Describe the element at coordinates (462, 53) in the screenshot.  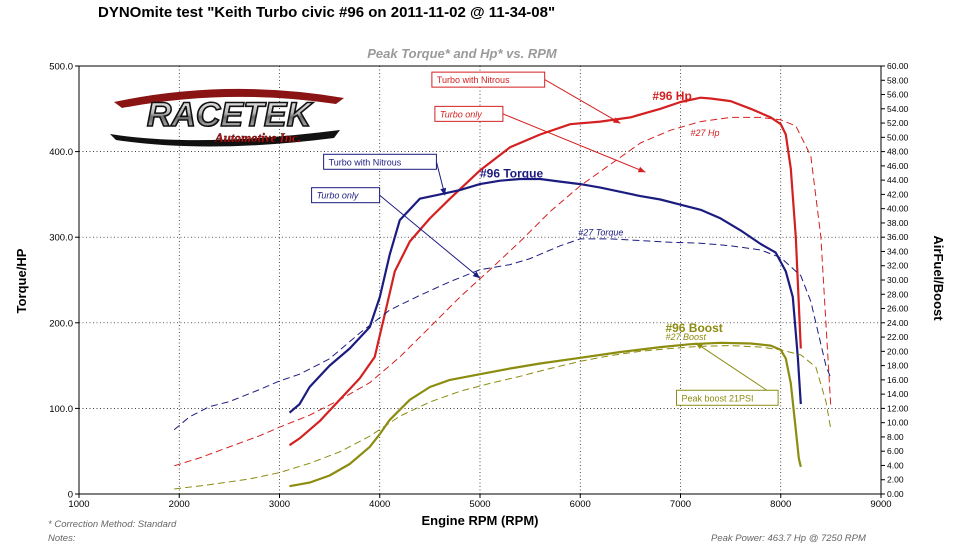
I see `chart-title: Peak Torque* and Hp* vs. RPM` at that location.